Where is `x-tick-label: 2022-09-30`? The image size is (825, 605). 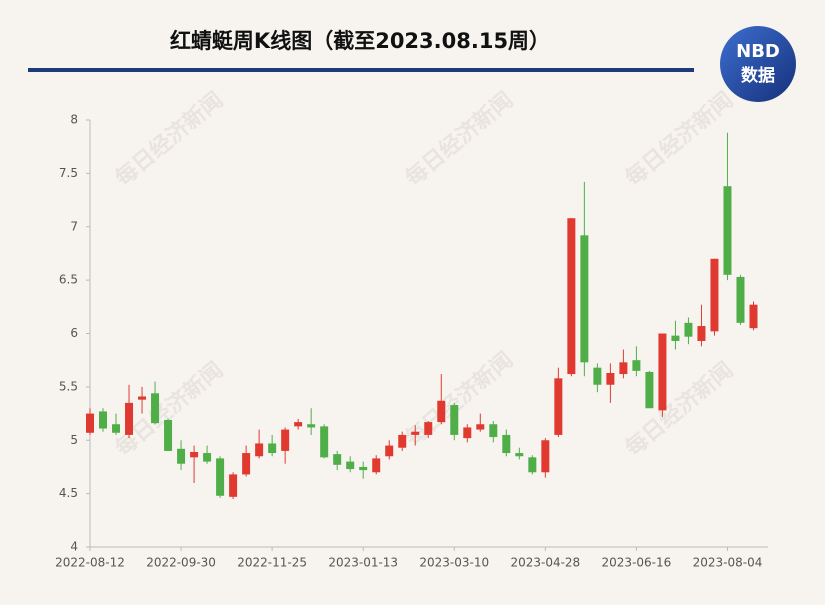 x-tick-label: 2022-09-30 is located at coordinates (181, 563).